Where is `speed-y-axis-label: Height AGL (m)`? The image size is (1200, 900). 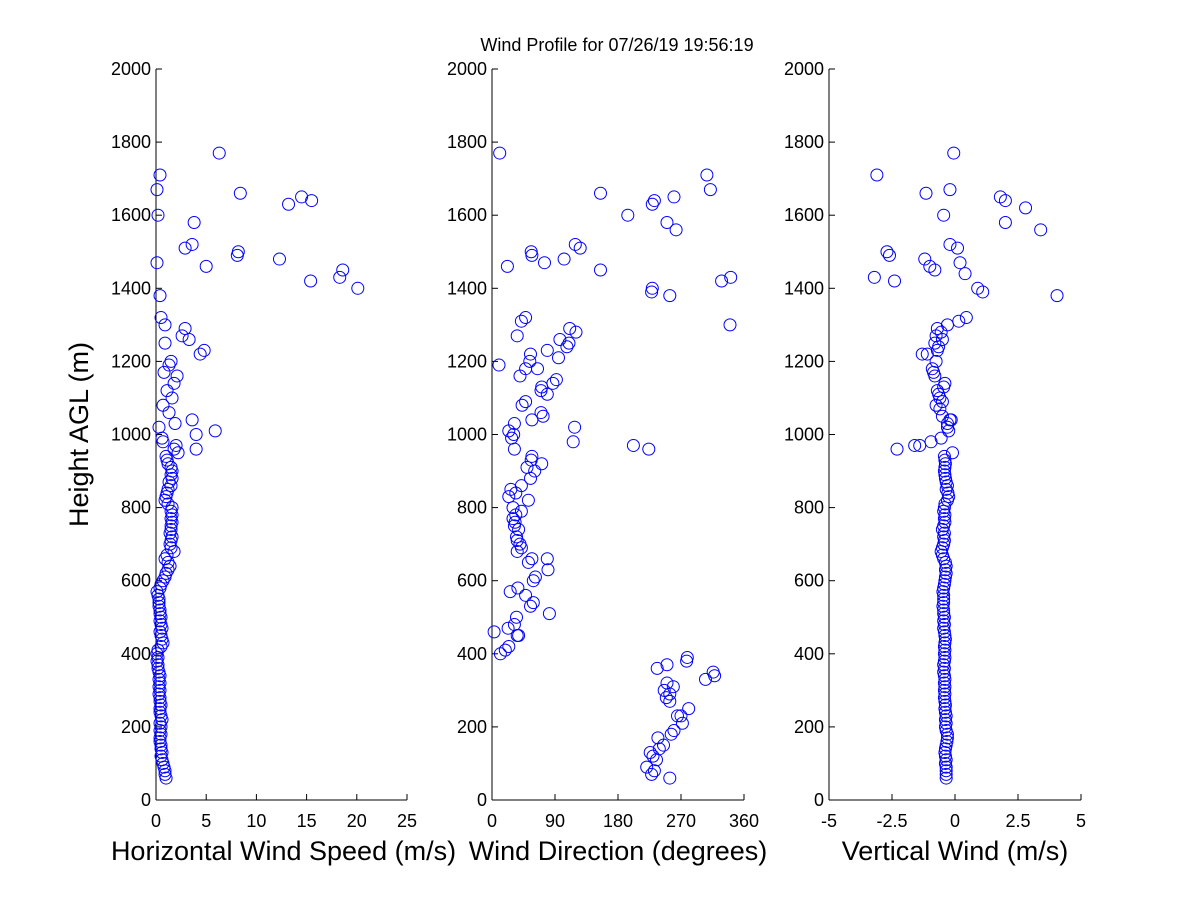
speed-y-axis-label: Height AGL (m) is located at coordinates (79, 434).